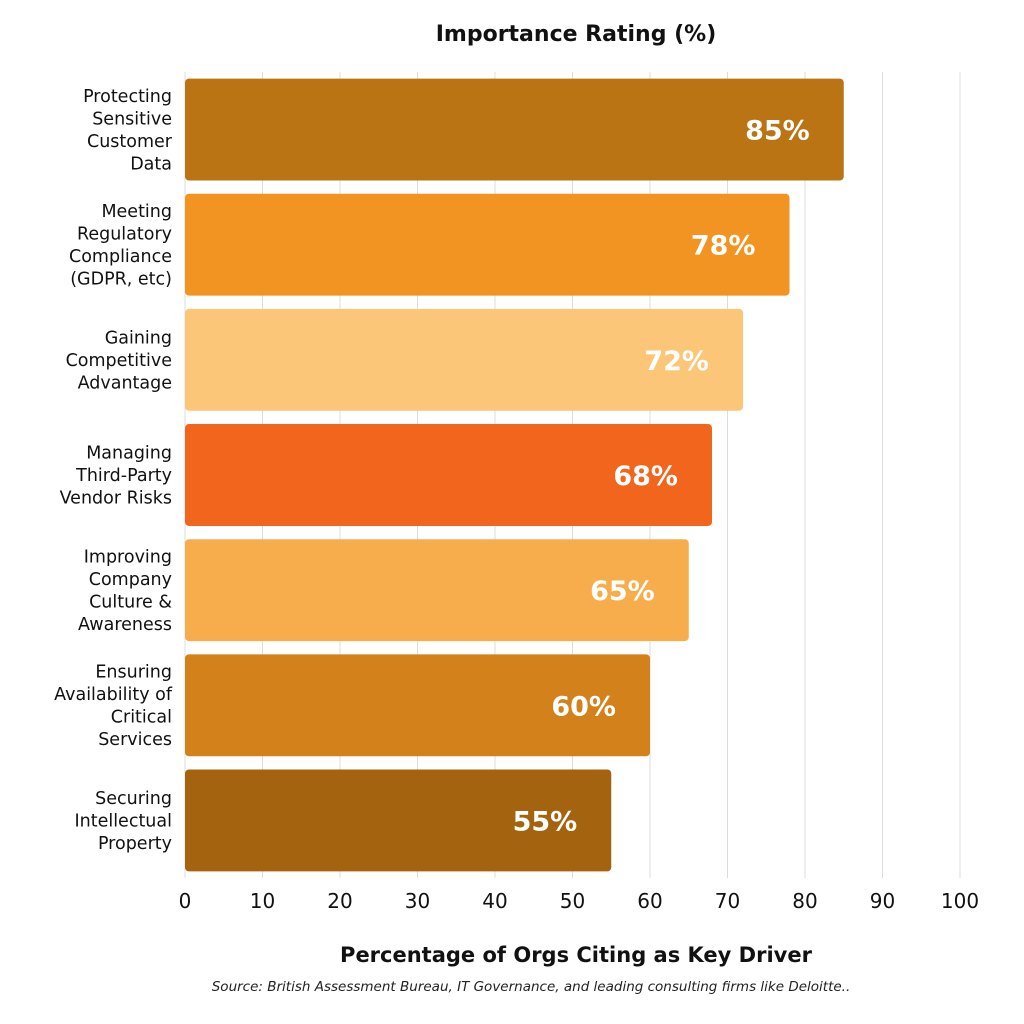  What do you see at coordinates (130, 602) in the screenshot?
I see `category-label-line: Culture &` at bounding box center [130, 602].